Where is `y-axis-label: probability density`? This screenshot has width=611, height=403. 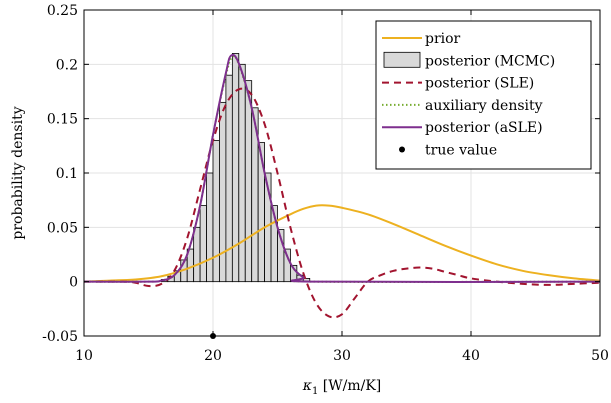
y-axis-label: probability density is located at coordinates (18, 172).